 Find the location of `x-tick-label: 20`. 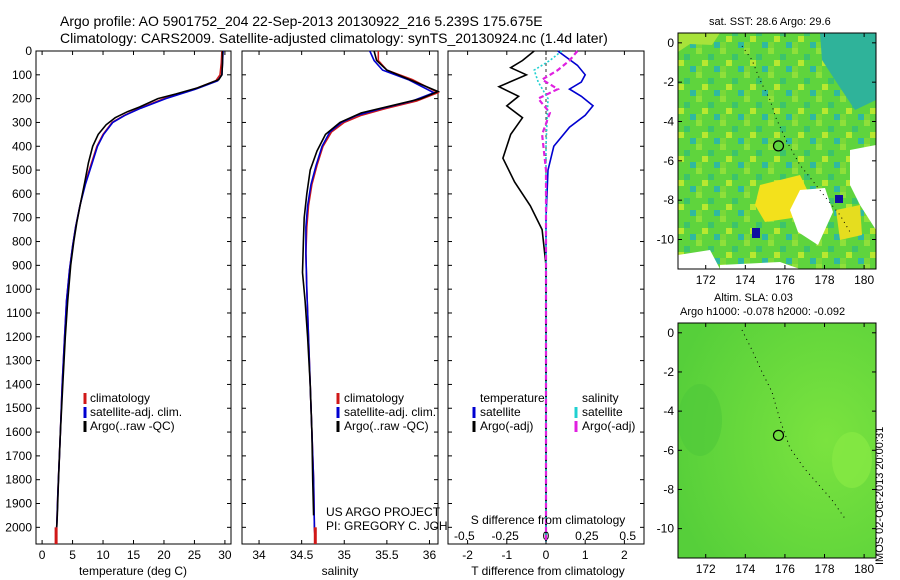

x-tick-label: 20 is located at coordinates (164, 555).